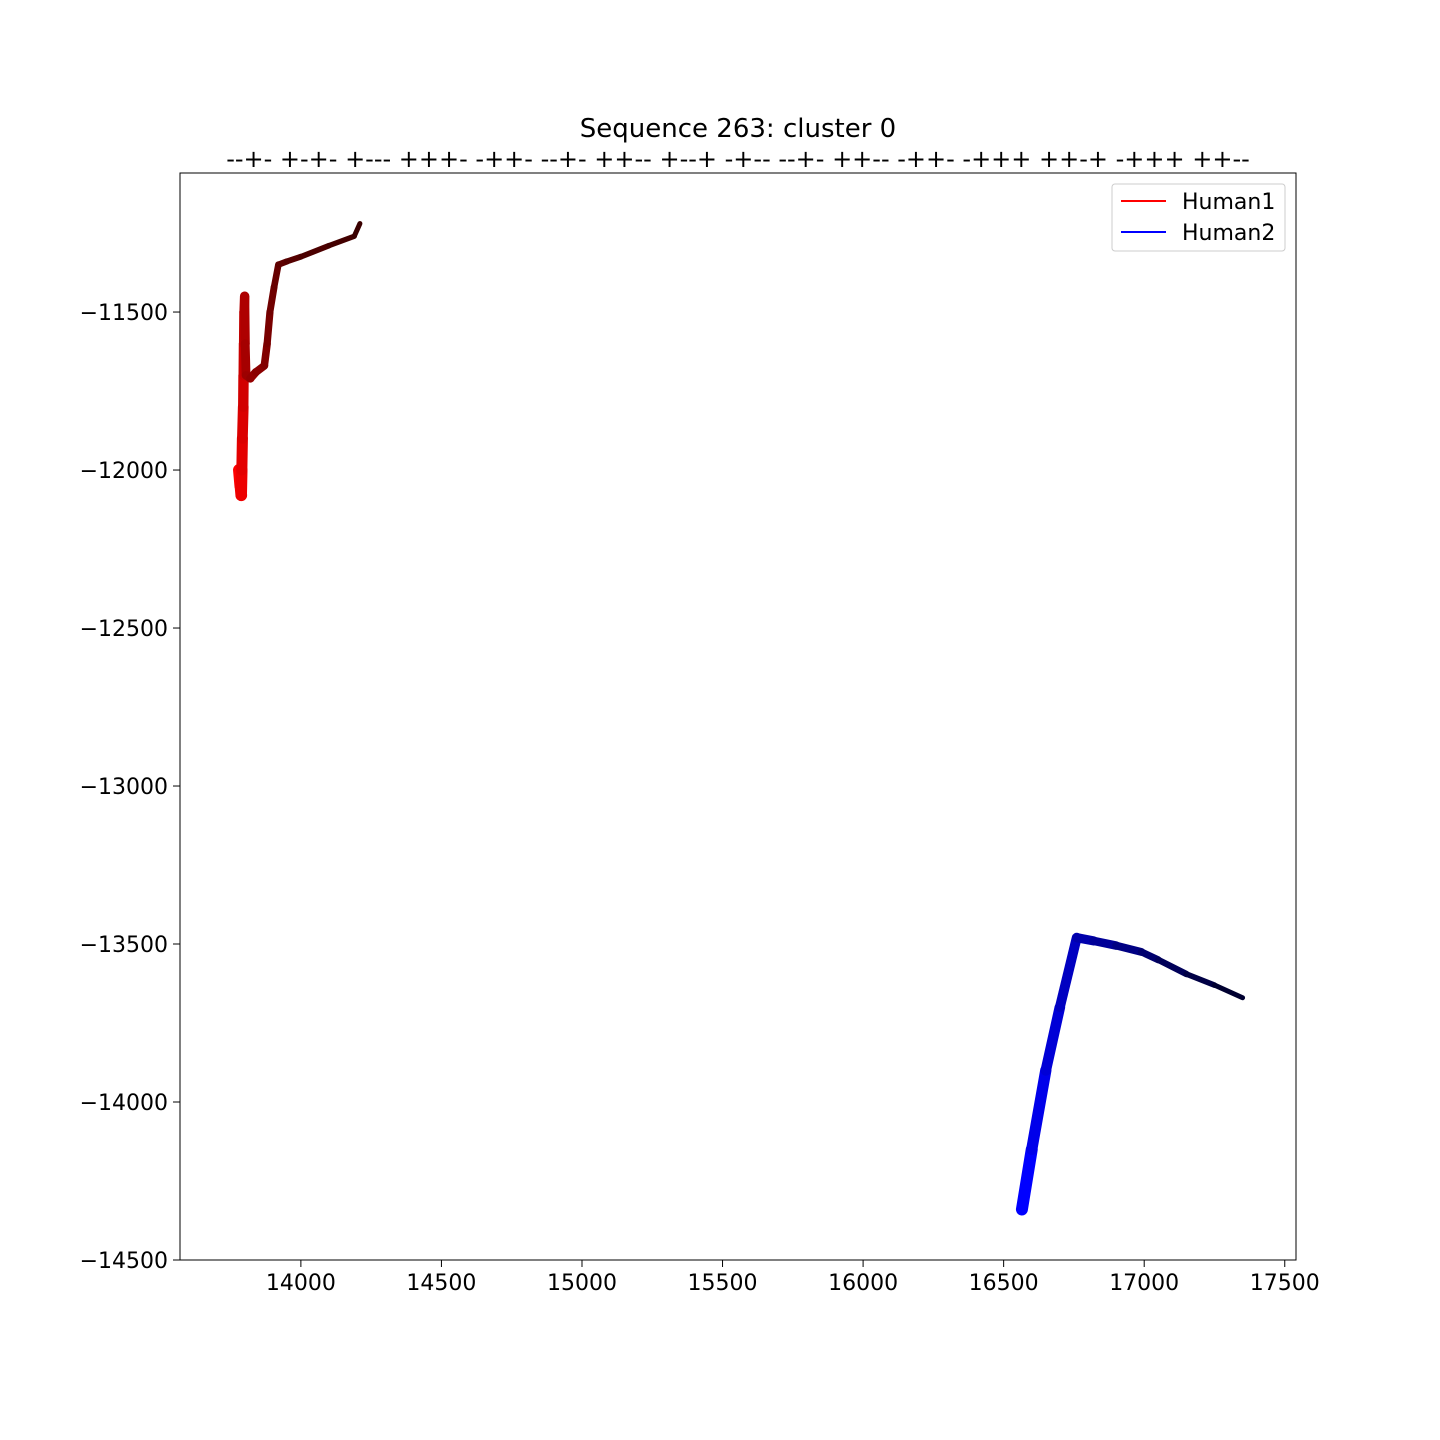  Describe the element at coordinates (124, 629) in the screenshot. I see `y-tick-label: −12500` at that location.